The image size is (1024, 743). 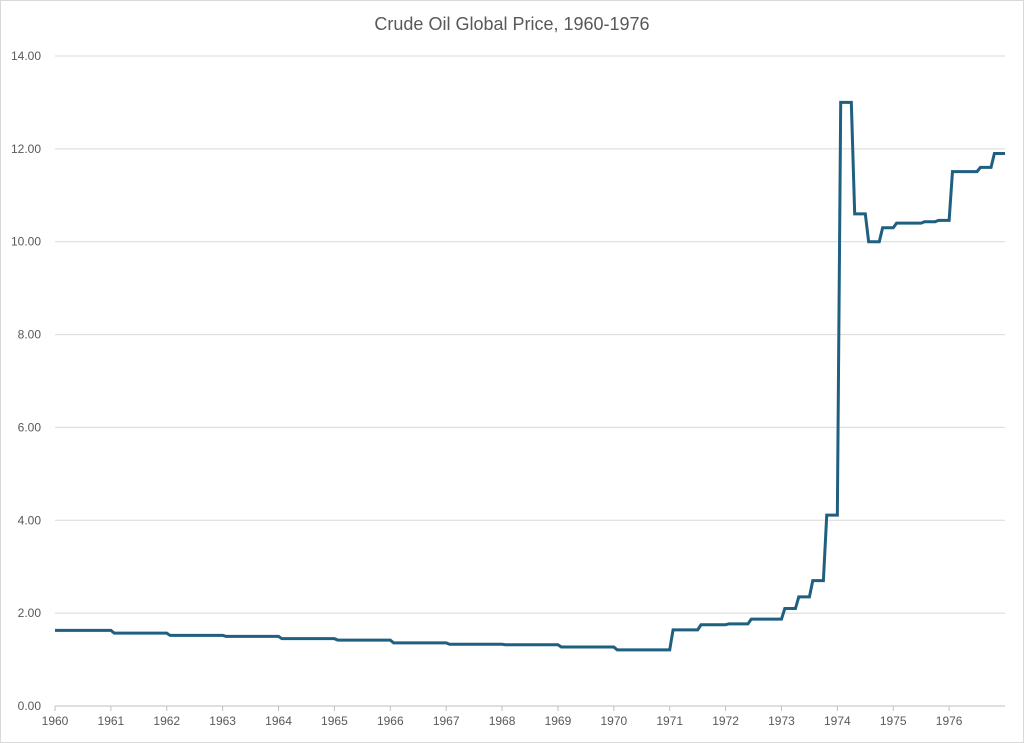 I want to click on x-tick-label: 1975, so click(x=893, y=721).